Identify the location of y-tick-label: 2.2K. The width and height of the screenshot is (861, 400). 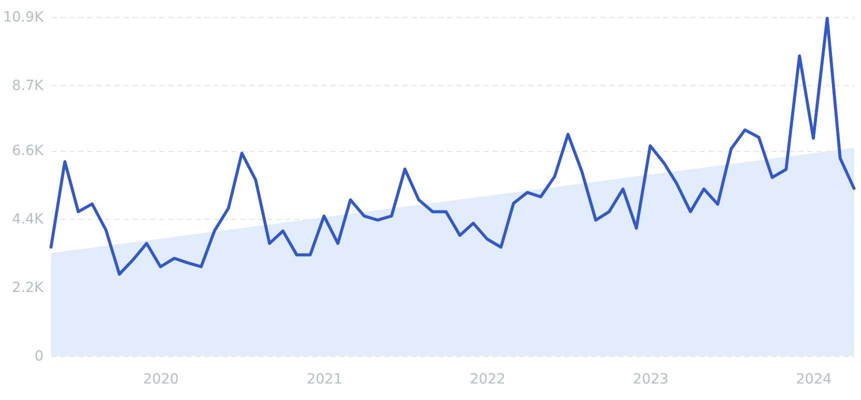
(28, 288).